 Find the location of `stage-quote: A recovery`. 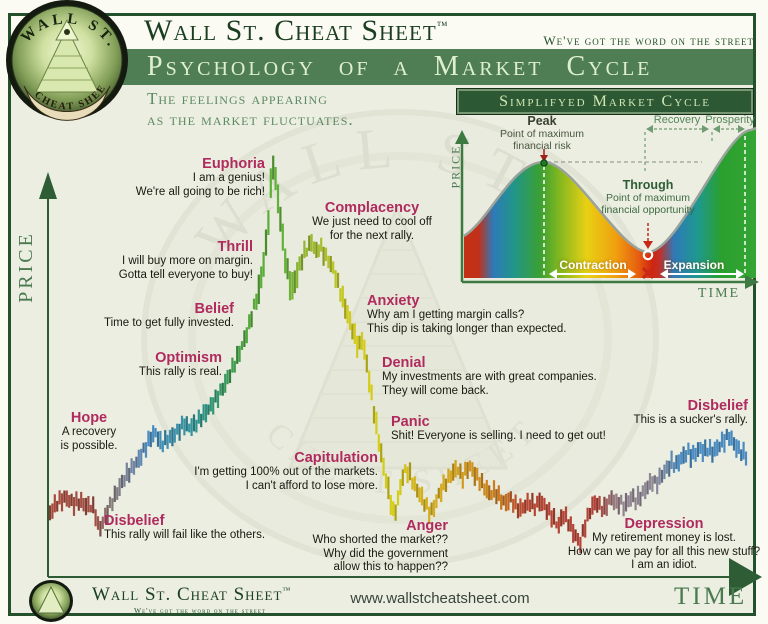

stage-quote: A recovery is located at coordinates (89, 432).